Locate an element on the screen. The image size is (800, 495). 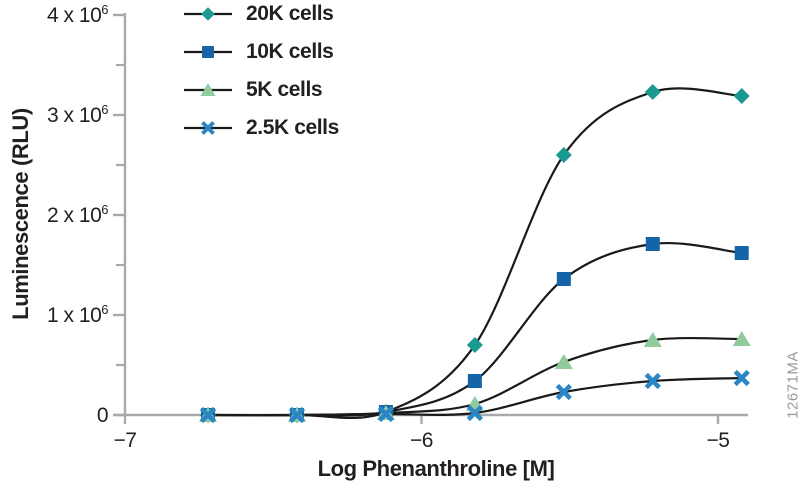
y-axis-title: Luminescence (RLU) is located at coordinates (20, 214).